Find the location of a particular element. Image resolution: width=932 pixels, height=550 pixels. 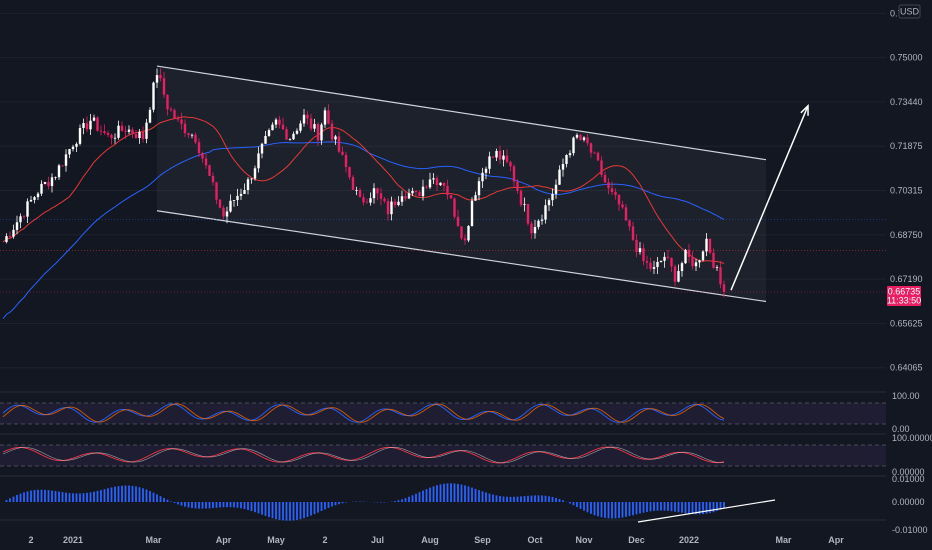

currency-badge: USD is located at coordinates (909, 11).